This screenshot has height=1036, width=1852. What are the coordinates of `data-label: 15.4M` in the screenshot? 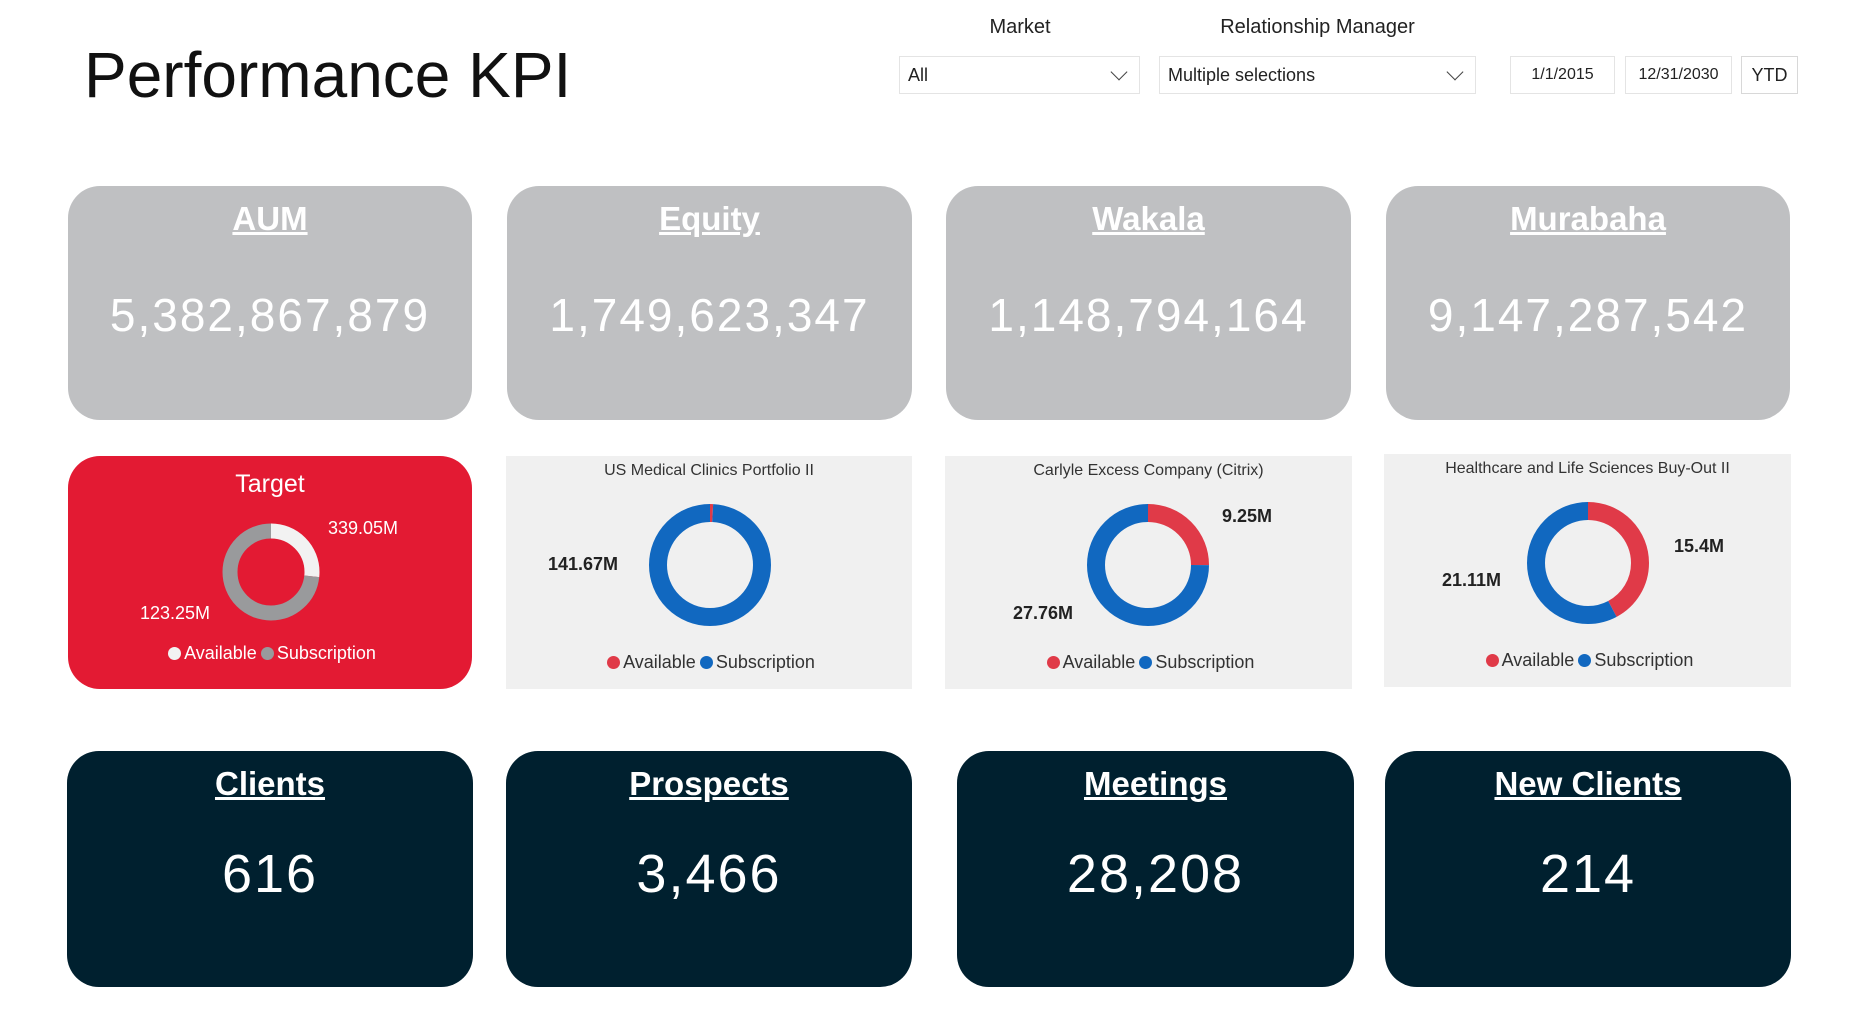 It's located at (1699, 546).